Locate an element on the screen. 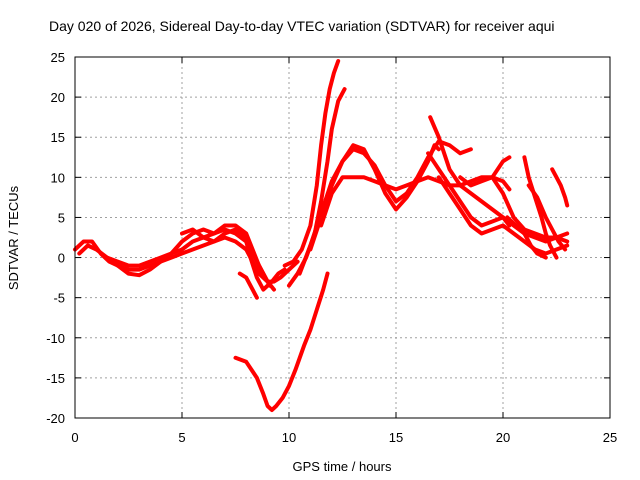 This screenshot has width=640, height=480. y-tick-label: -5 is located at coordinates (59, 298).